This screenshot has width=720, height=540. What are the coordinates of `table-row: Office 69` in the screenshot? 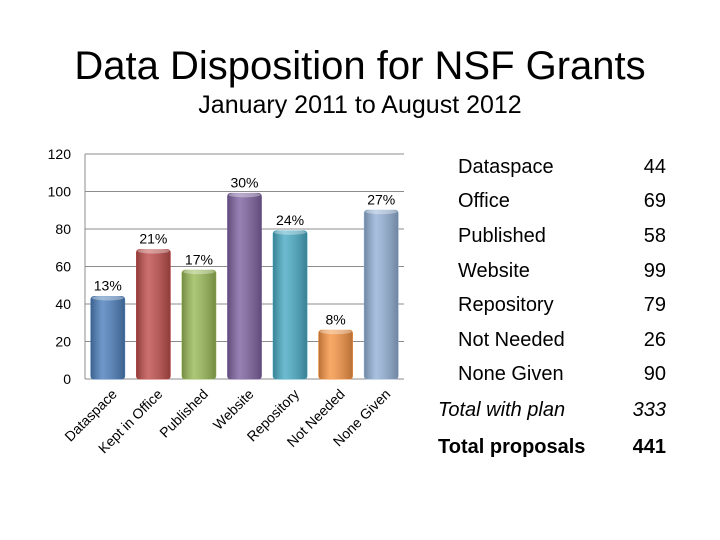 It's located at (554, 202).